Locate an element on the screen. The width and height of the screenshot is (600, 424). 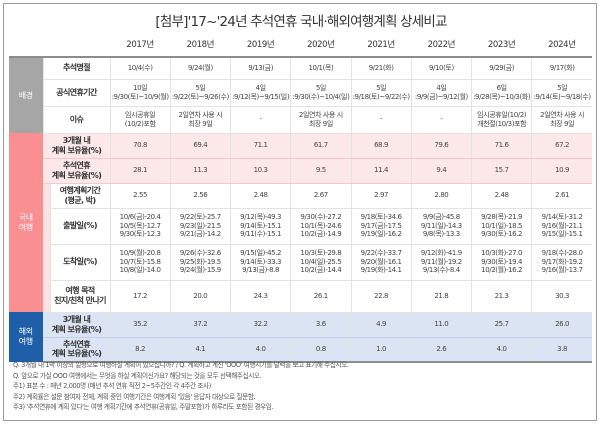
cell-dom-period: 2.80 is located at coordinates (441, 196).